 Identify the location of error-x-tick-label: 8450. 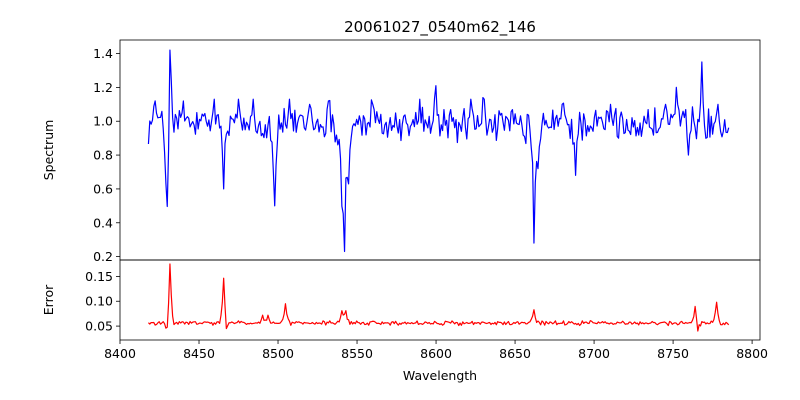
(199, 353).